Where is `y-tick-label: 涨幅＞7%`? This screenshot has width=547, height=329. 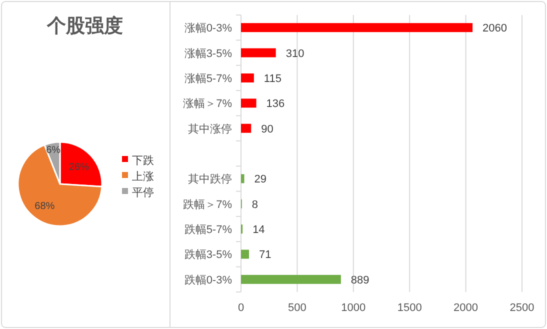 y-tick-label: 涨幅＞7% is located at coordinates (207, 104).